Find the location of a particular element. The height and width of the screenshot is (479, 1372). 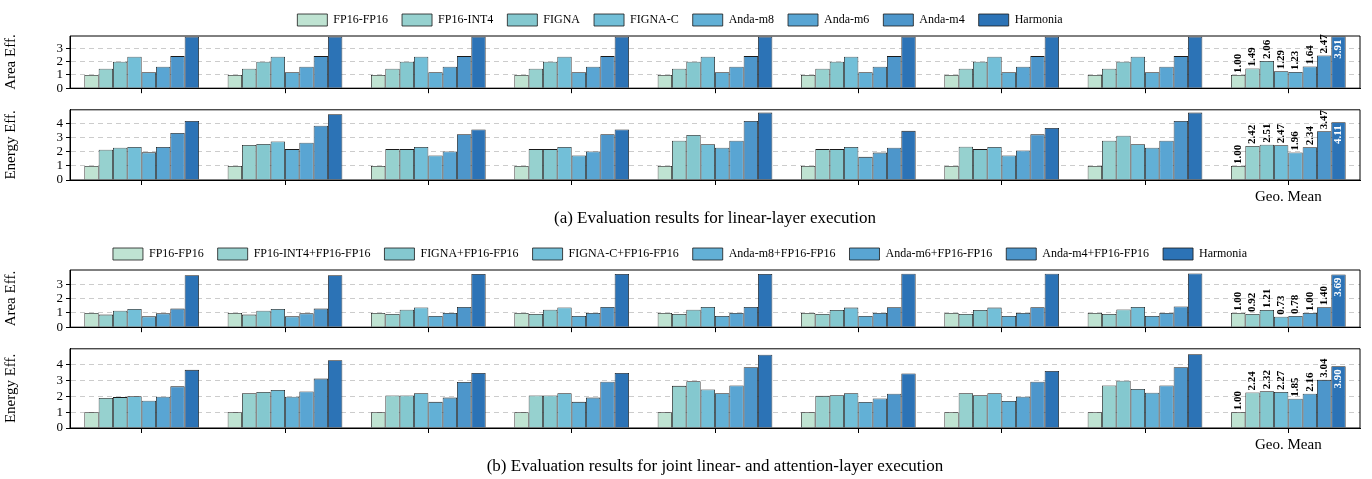

data-label: 2.34 is located at coordinates (1308, 135).